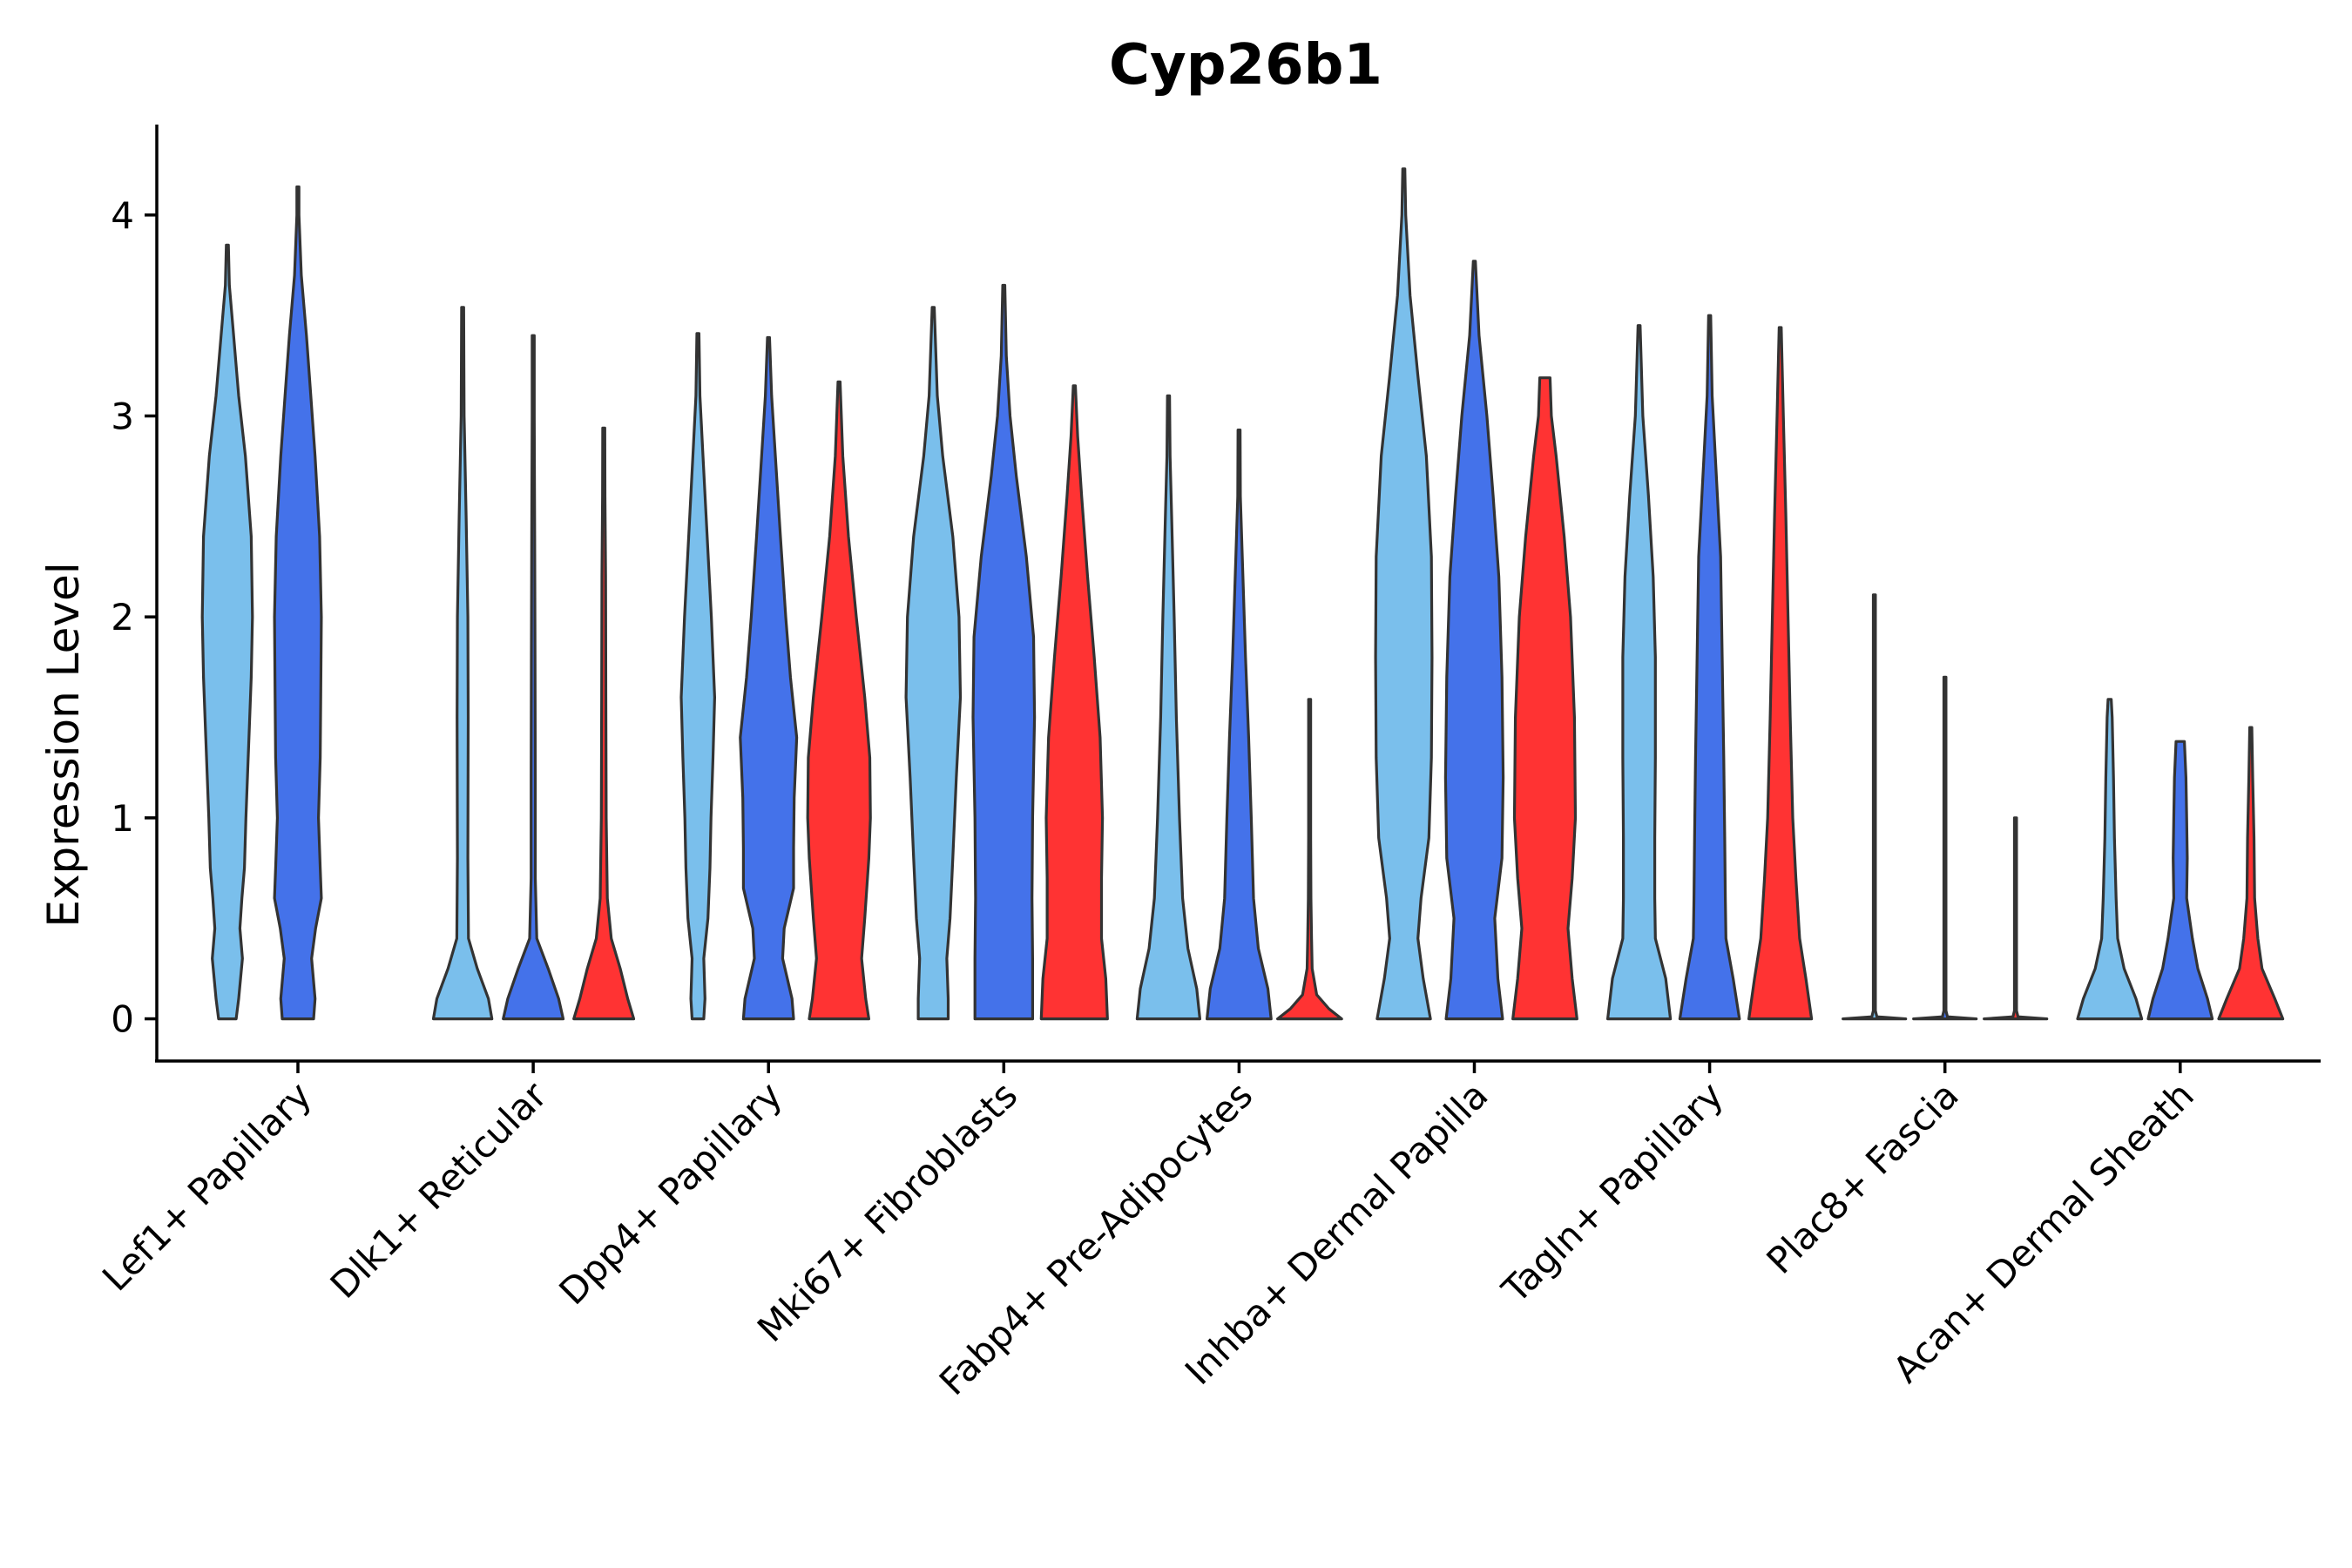 Image resolution: width=2352 pixels, height=1568 pixels. Describe the element at coordinates (122, 1019) in the screenshot. I see `y-tick-label: 0` at that location.